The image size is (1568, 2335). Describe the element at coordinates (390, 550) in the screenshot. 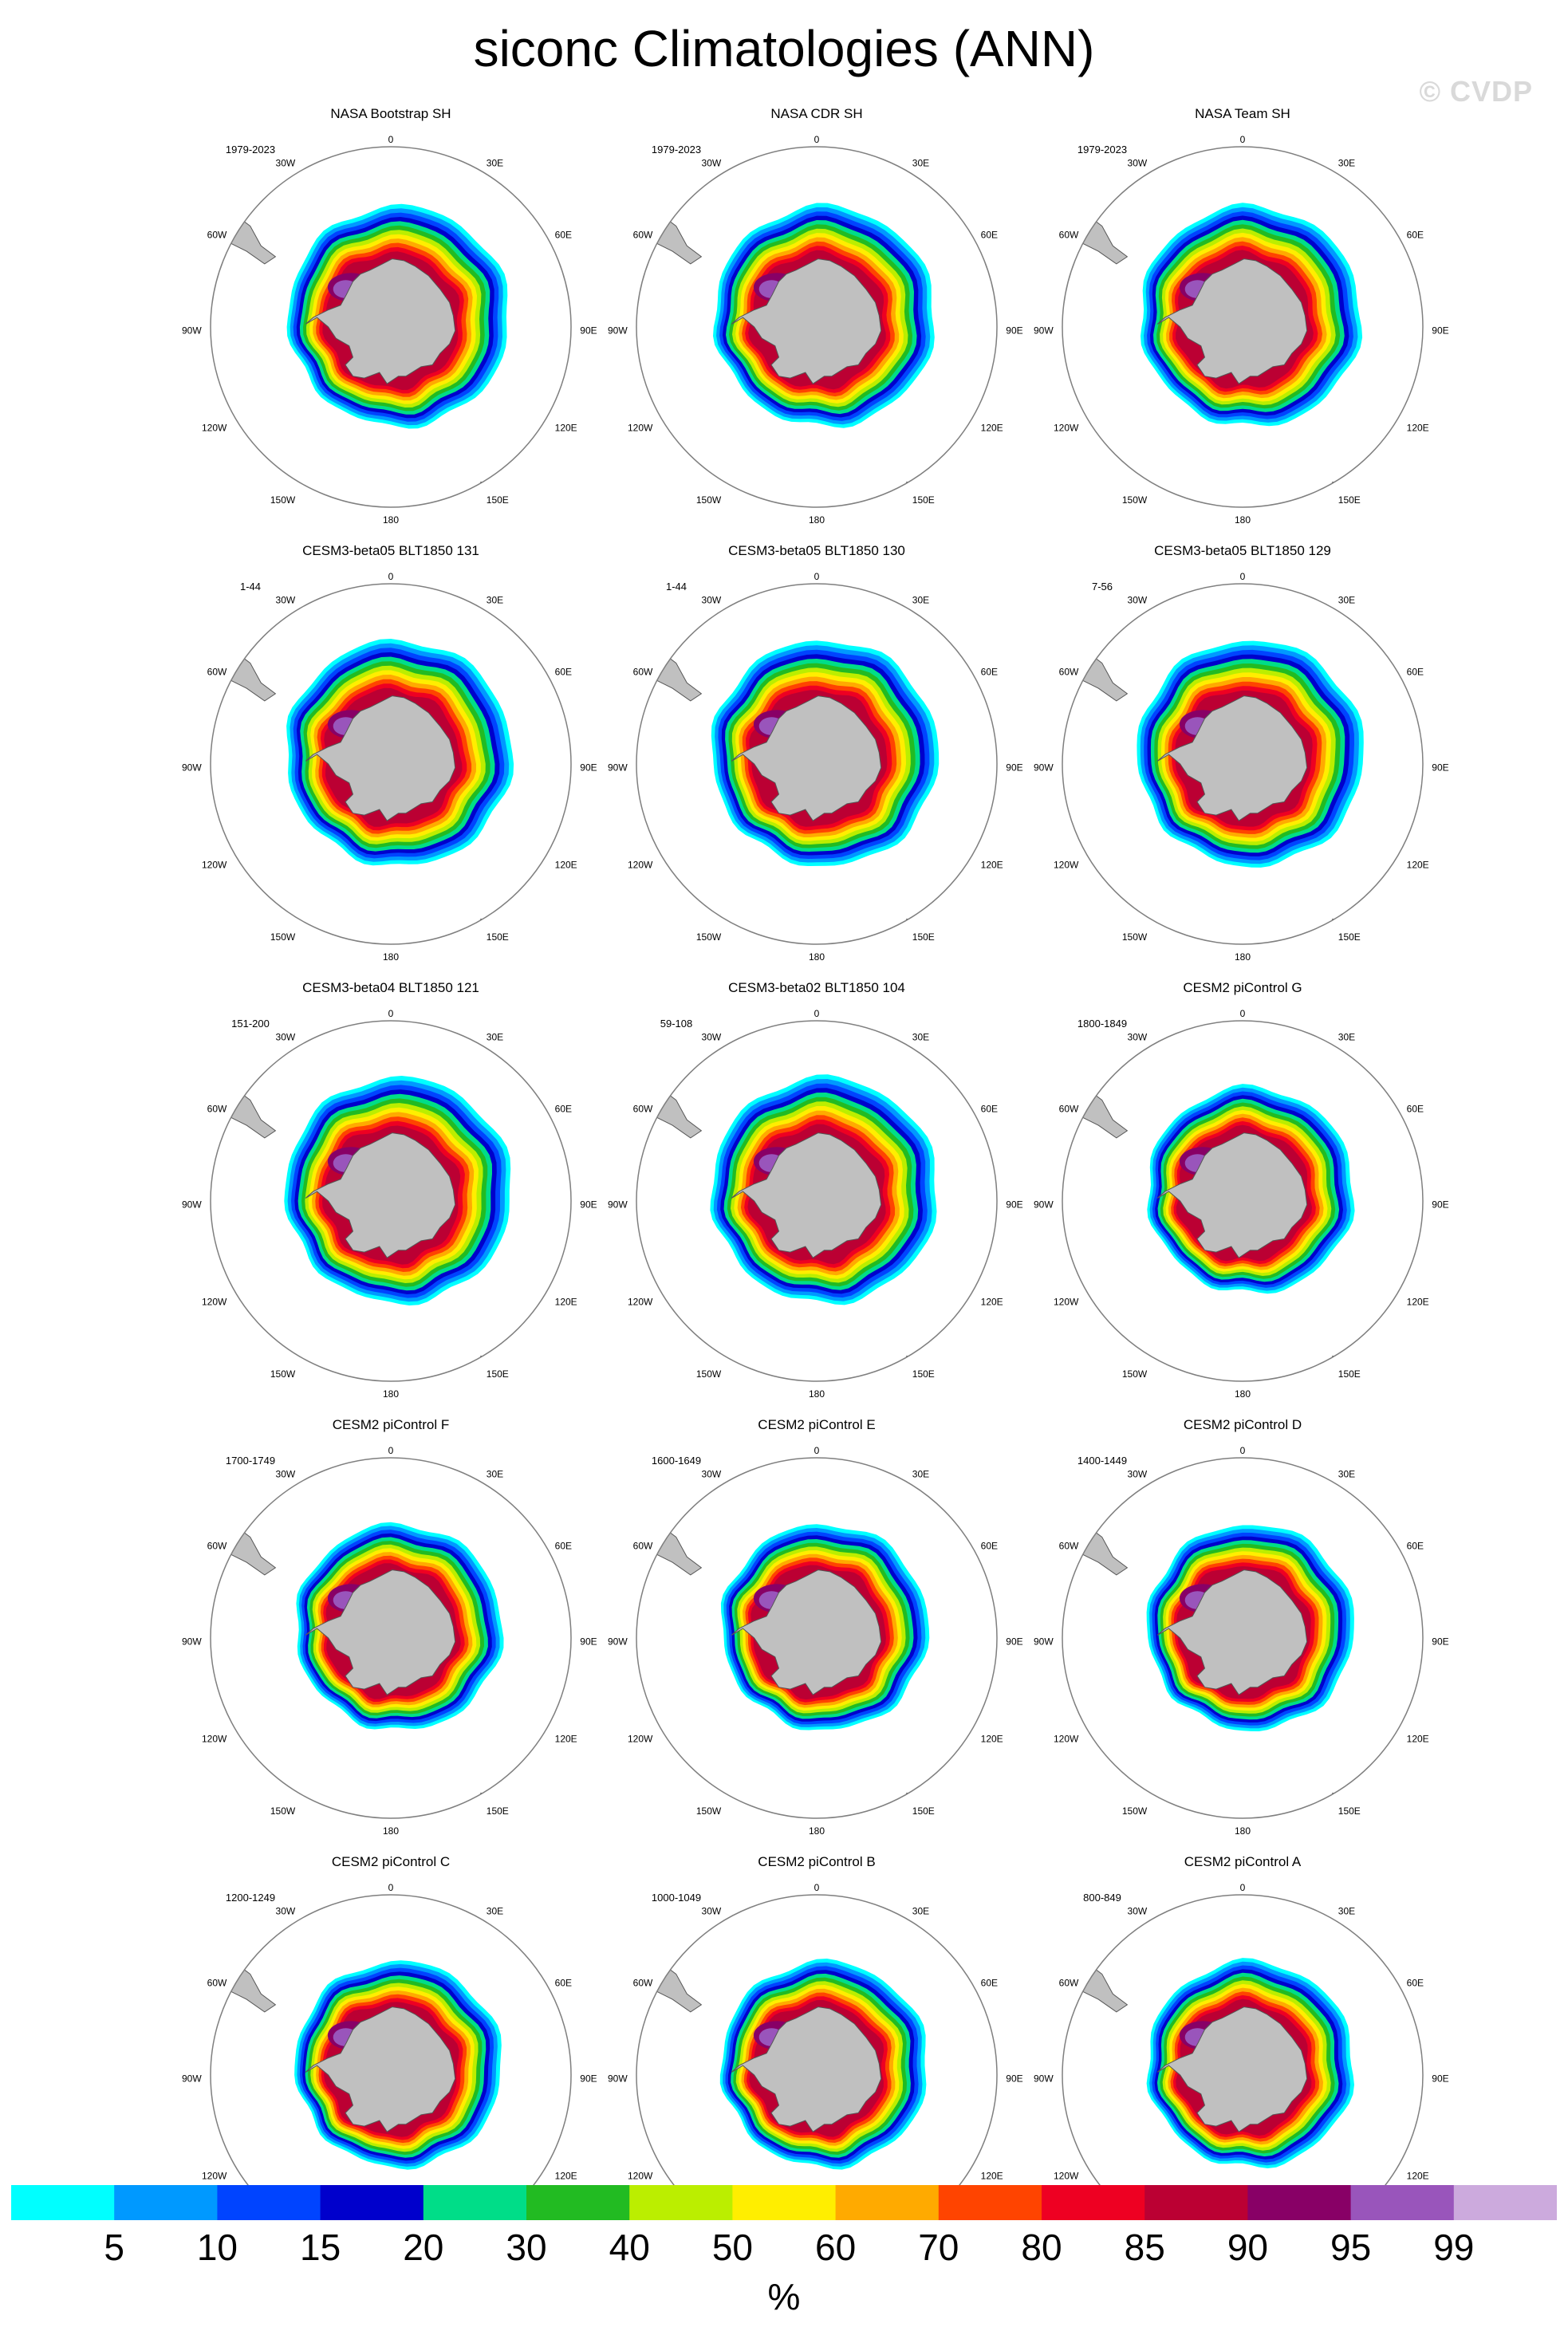

I see `panel-title: CESM3-beta05 BLT1850 131` at that location.